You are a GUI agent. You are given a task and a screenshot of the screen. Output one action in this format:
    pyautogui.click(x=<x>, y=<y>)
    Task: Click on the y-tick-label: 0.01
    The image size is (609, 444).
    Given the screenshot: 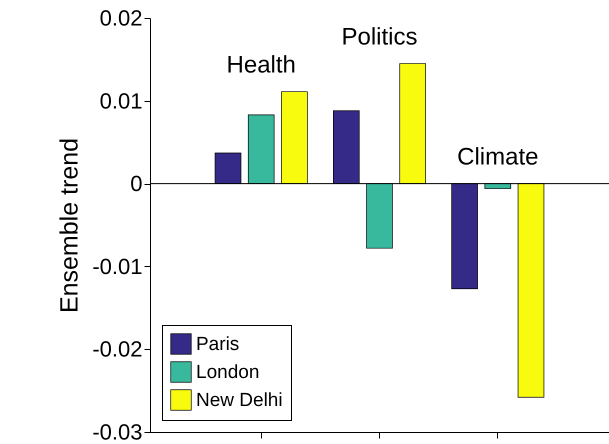 What is the action you would take?
    pyautogui.click(x=121, y=101)
    